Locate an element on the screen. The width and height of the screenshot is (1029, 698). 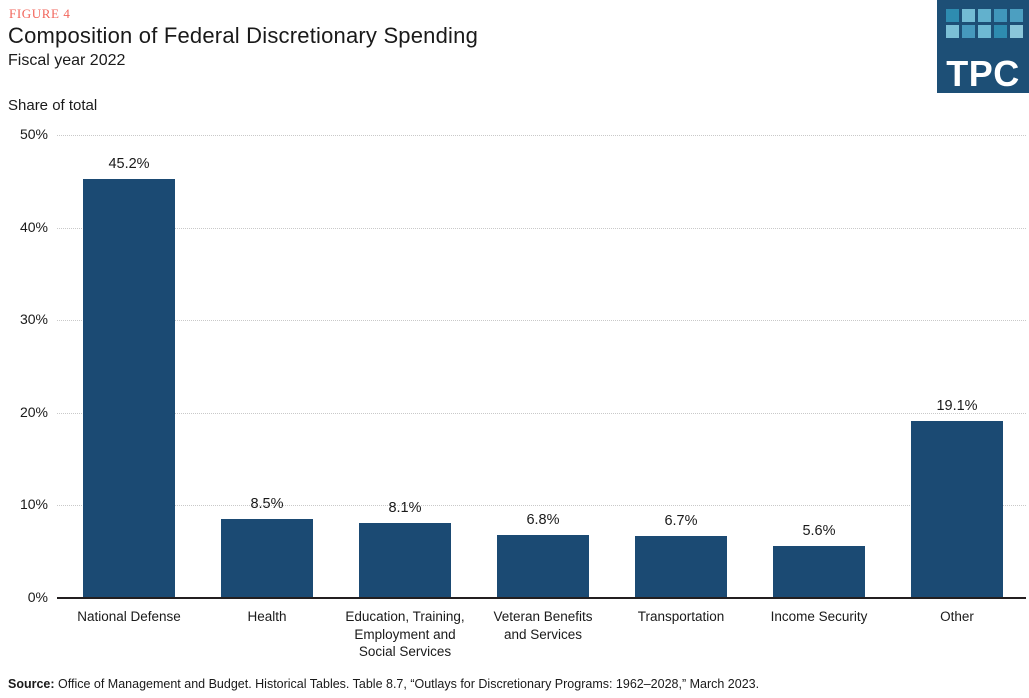
source-label: Source: is located at coordinates (31, 684).